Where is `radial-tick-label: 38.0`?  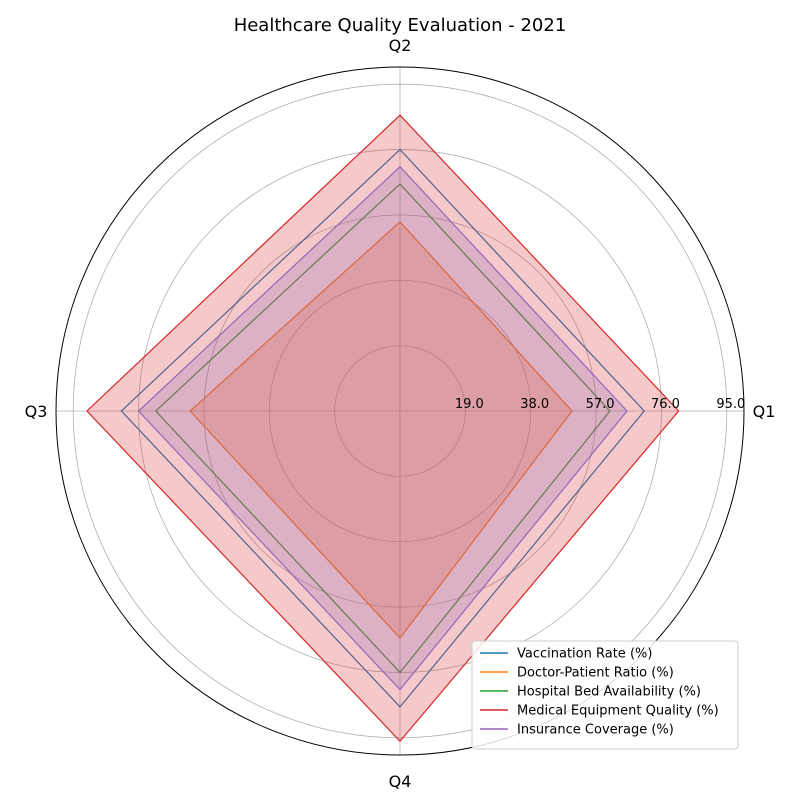 radial-tick-label: 38.0 is located at coordinates (534, 404).